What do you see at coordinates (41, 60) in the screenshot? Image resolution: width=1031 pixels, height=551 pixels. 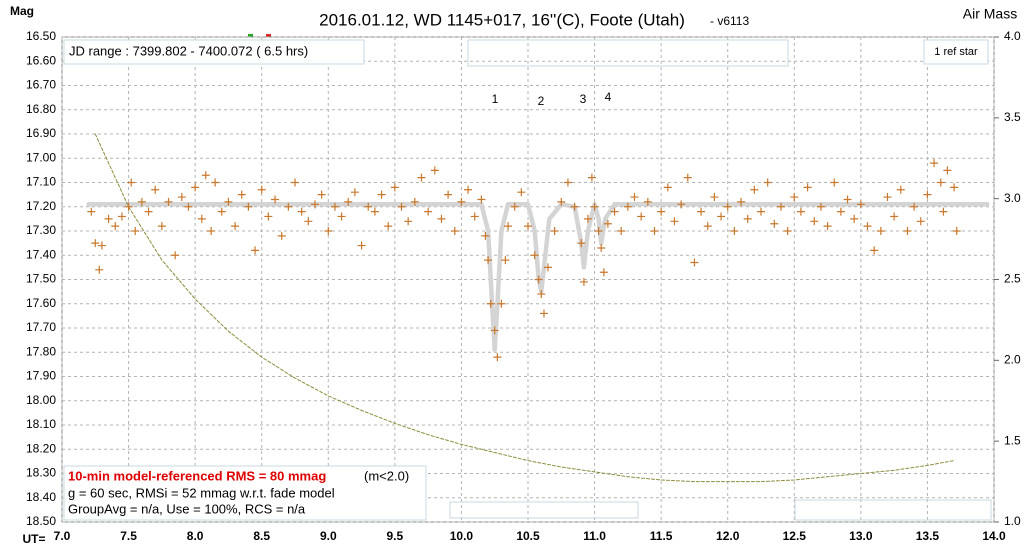 I see `y-tick-label: 16.60` at bounding box center [41, 60].